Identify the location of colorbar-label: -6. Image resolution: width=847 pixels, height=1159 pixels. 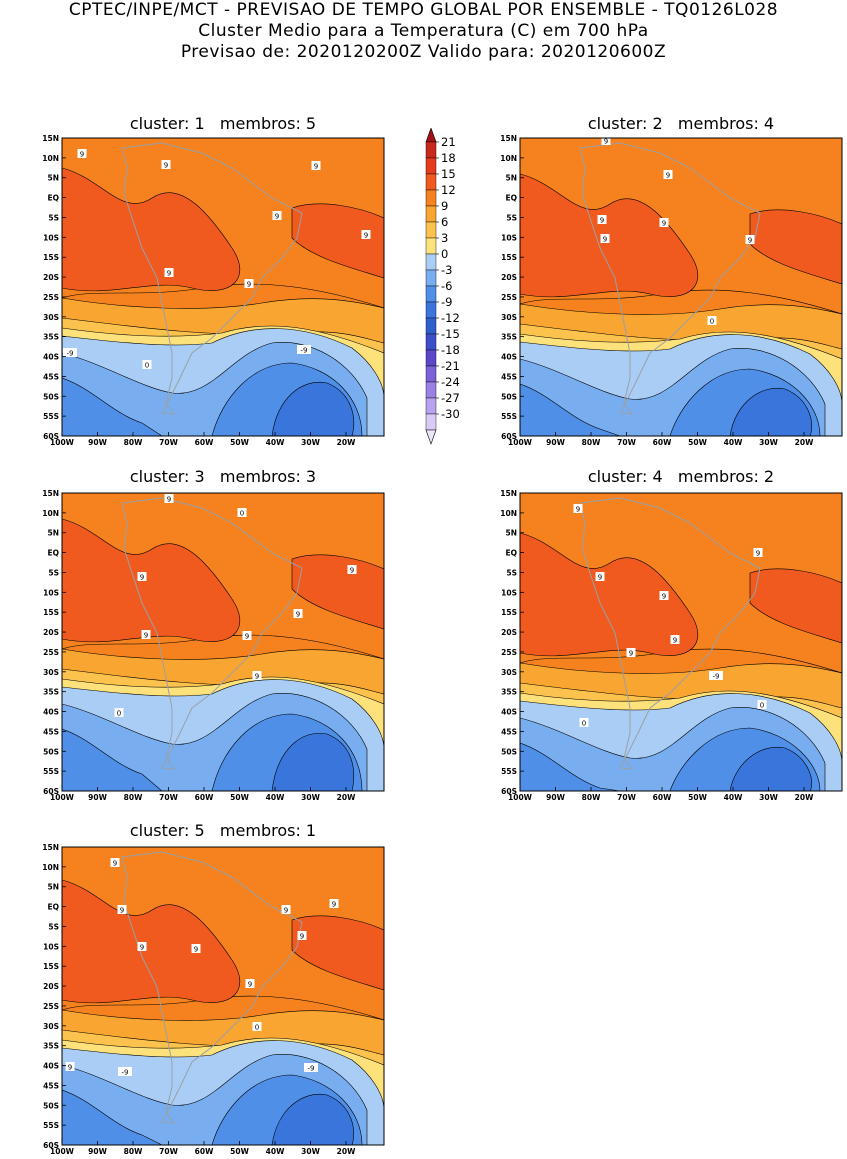
(446, 286).